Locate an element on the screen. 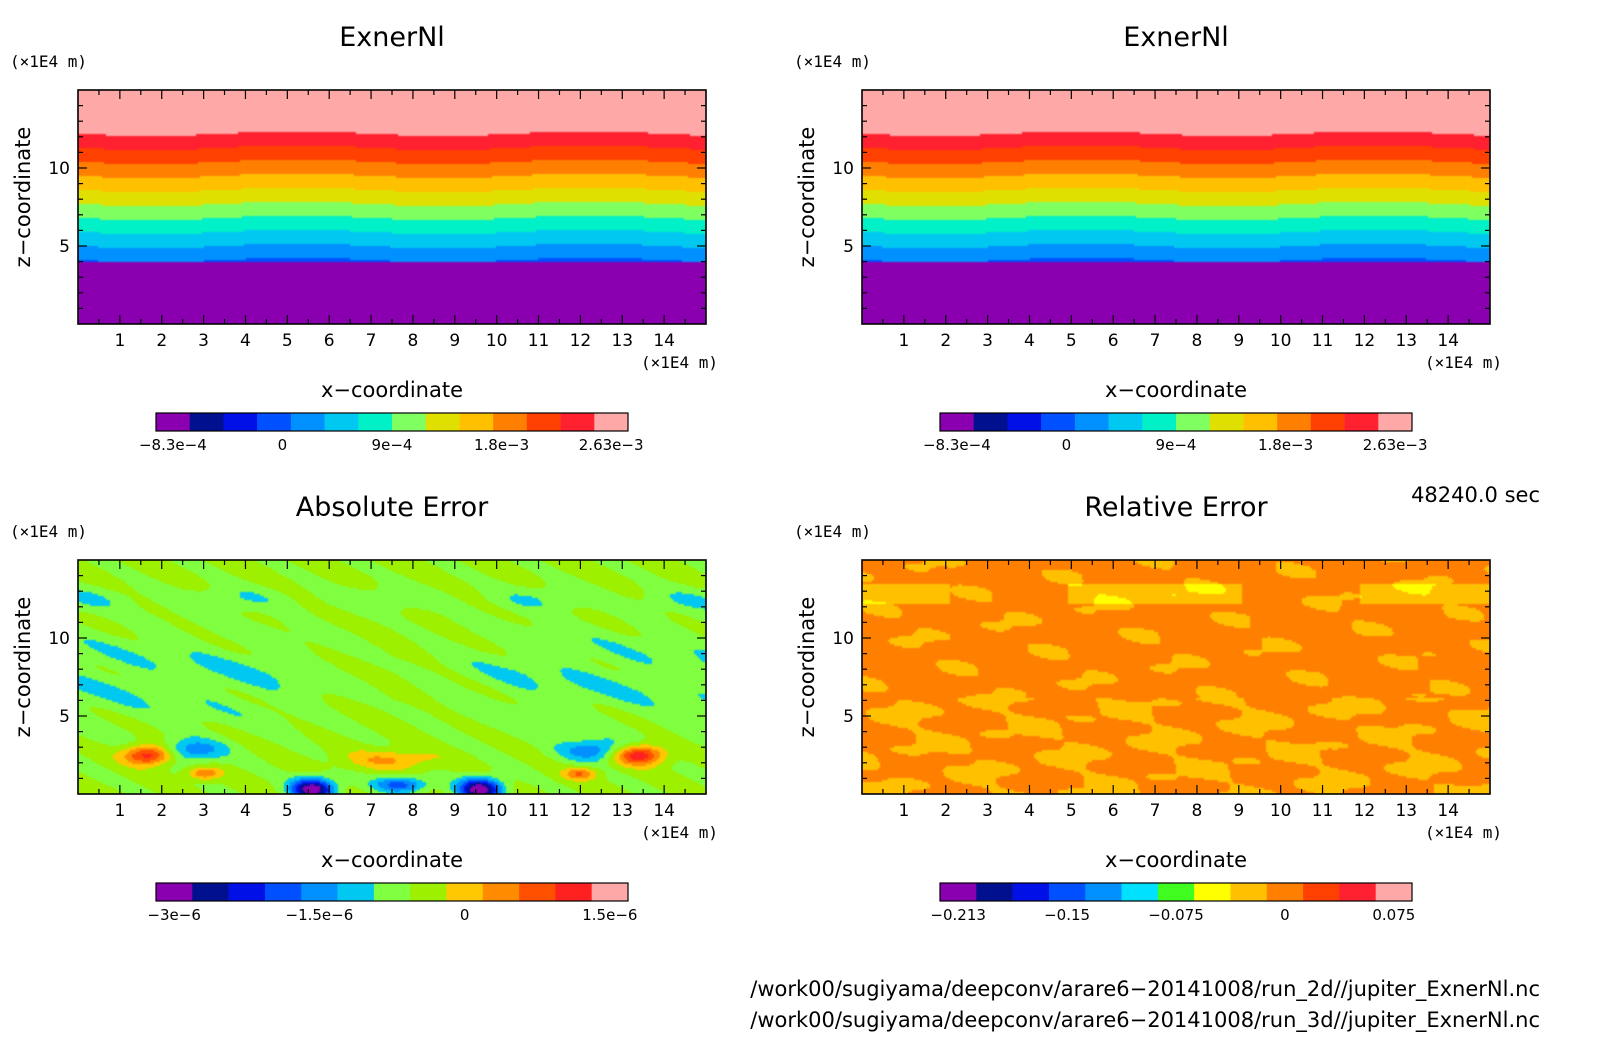 This screenshot has height=1054, width=1604. panel-4-colorbar-tick-label: −0.213 is located at coordinates (958, 915).